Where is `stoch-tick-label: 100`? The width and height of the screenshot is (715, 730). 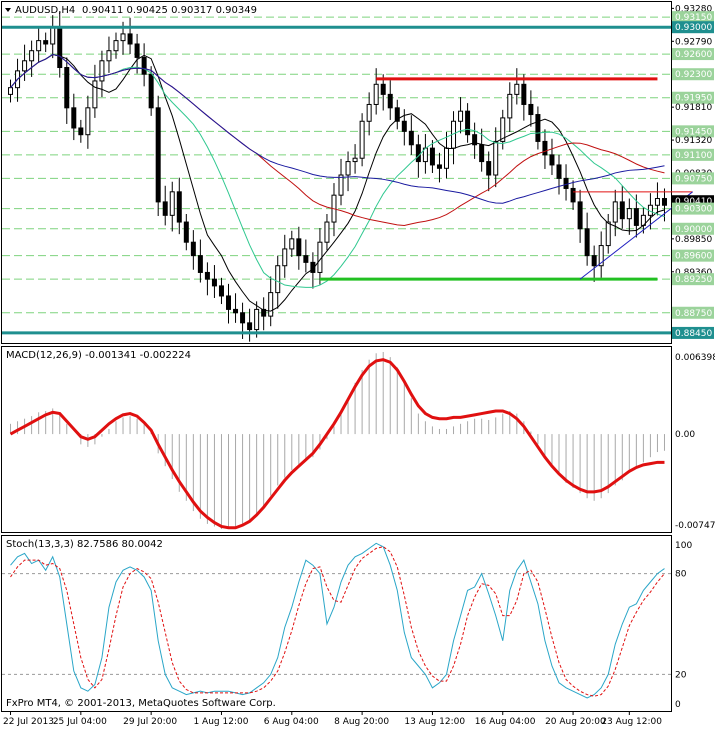
stoch-tick-label: 100 is located at coordinates (683, 546).